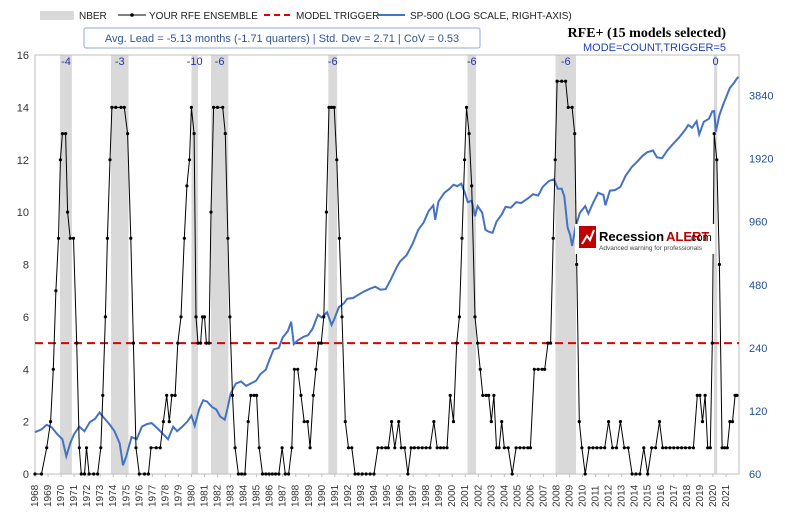  I want to click on legend-trigger-label: MODEL TRIGGER, so click(337, 16).